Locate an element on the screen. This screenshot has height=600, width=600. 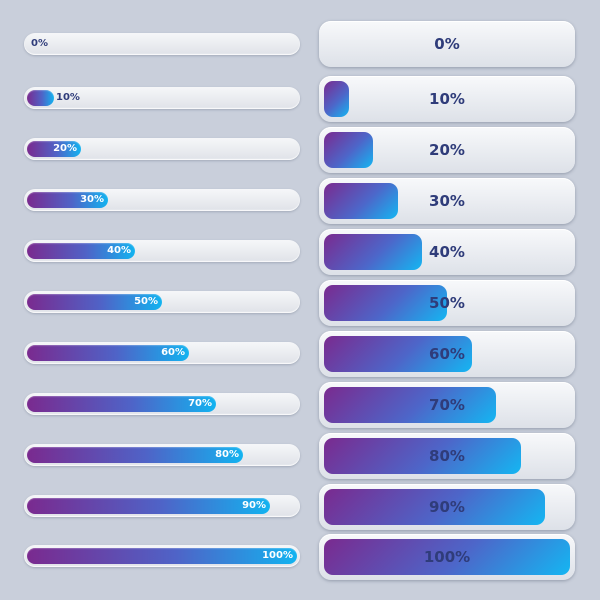
thin-progress-label: 50% is located at coordinates (146, 301).